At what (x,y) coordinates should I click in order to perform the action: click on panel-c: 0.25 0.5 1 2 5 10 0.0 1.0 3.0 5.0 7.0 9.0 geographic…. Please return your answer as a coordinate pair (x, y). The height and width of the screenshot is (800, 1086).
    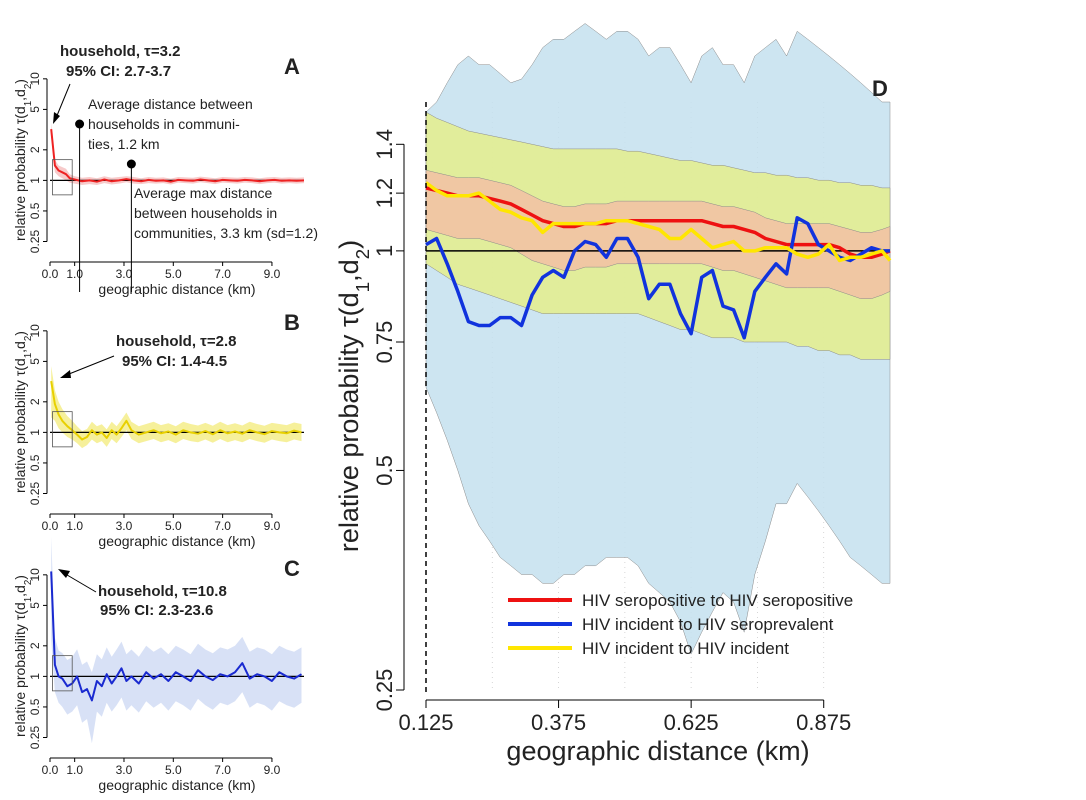
    Looking at the image, I should click on (158, 665).